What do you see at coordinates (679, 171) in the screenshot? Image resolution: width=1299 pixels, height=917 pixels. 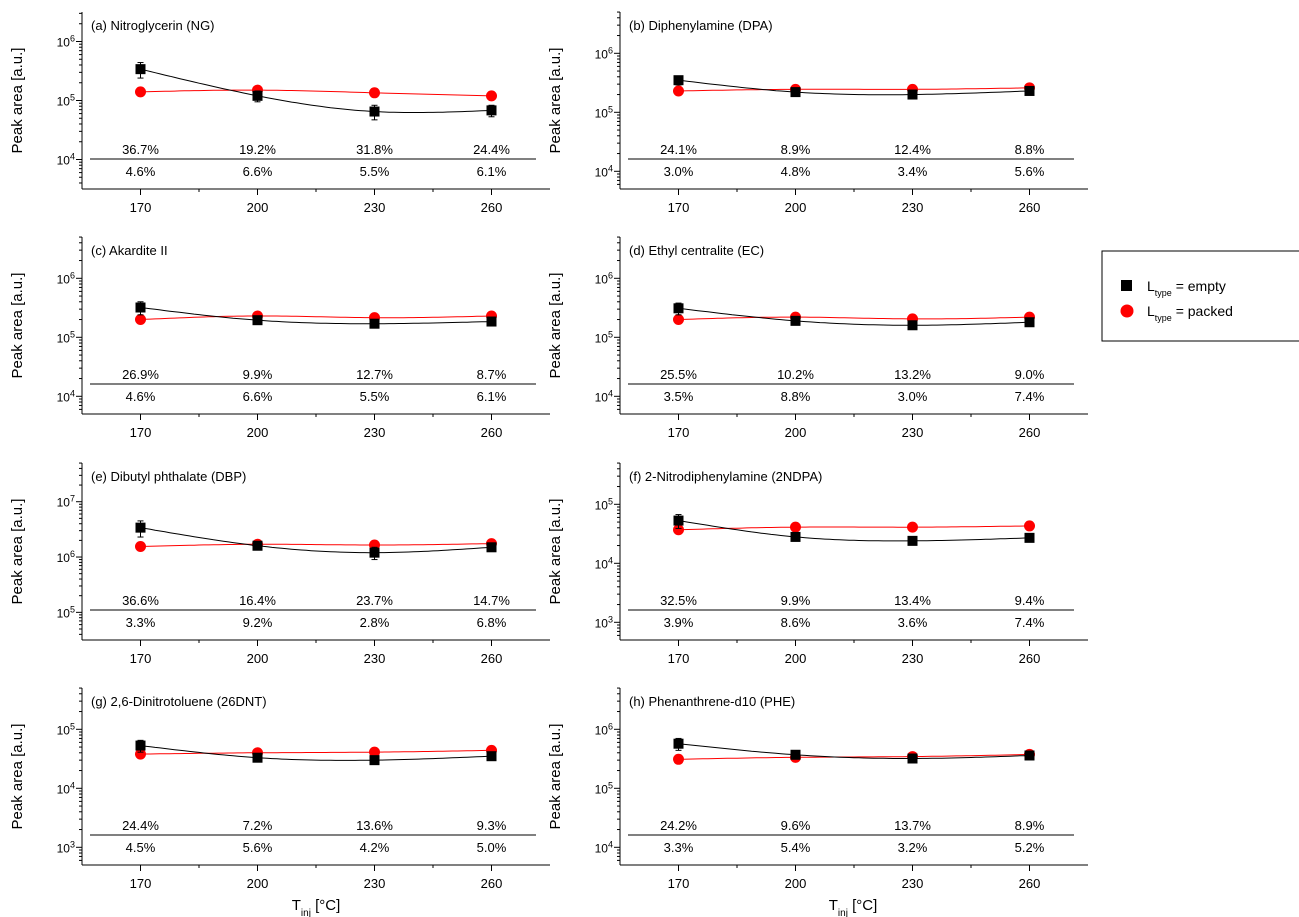 I see `rsd-packed-label: 3.0%` at bounding box center [679, 171].